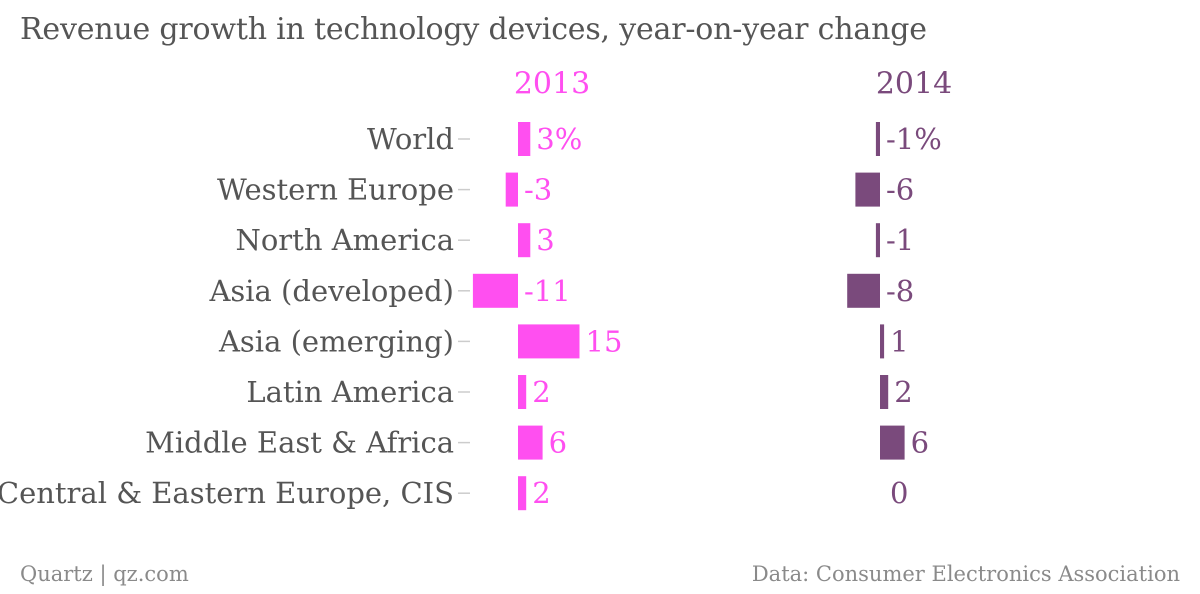  Describe the element at coordinates (545, 240) in the screenshot. I see `data-label: 3` at that location.